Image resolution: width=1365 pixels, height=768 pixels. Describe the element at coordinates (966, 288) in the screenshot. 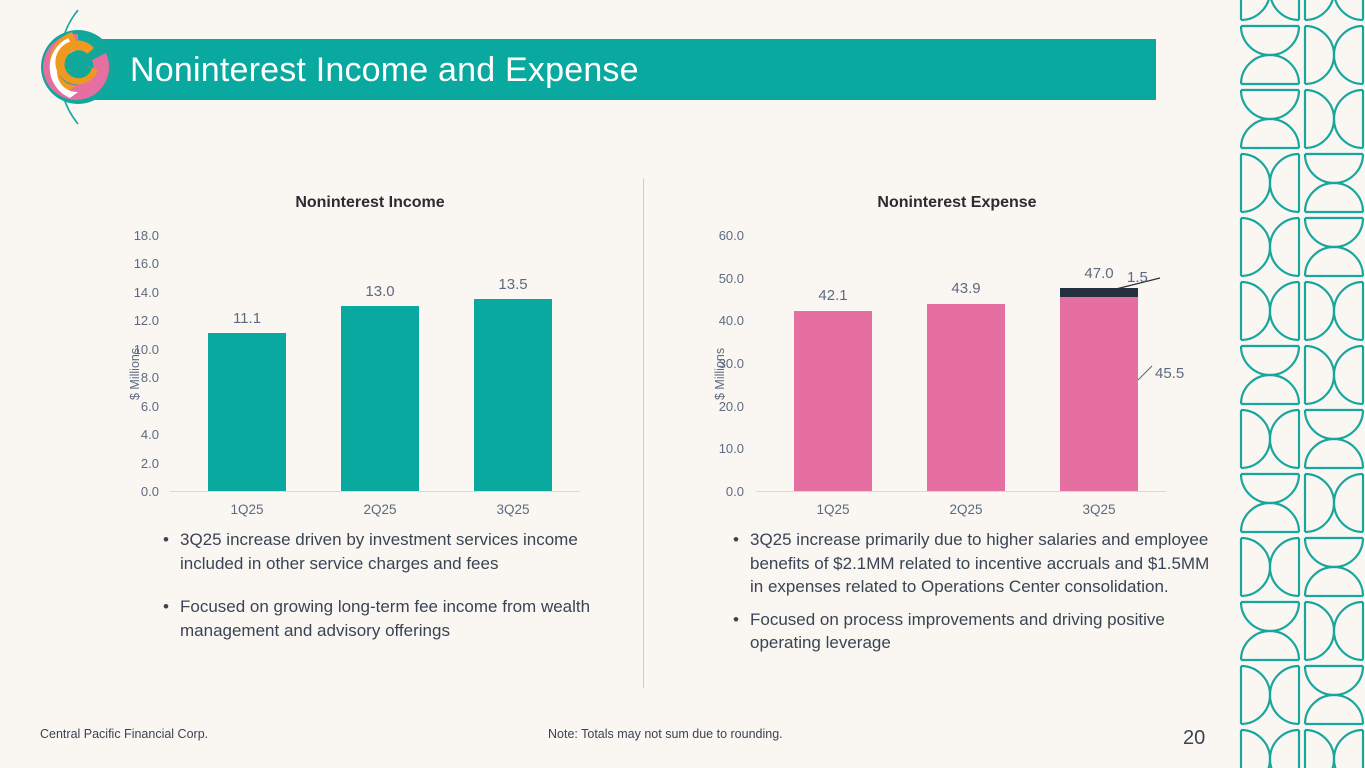

I see `data-label-expense-2Q25: 43.9` at that location.